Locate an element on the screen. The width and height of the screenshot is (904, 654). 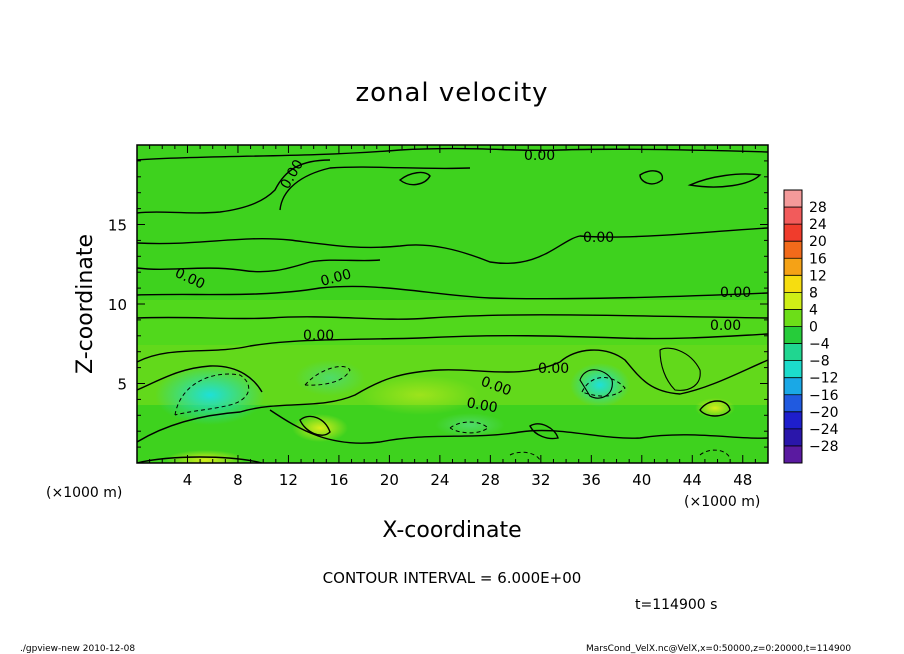
colorbar-tick-label: 8 is located at coordinates (813, 293).